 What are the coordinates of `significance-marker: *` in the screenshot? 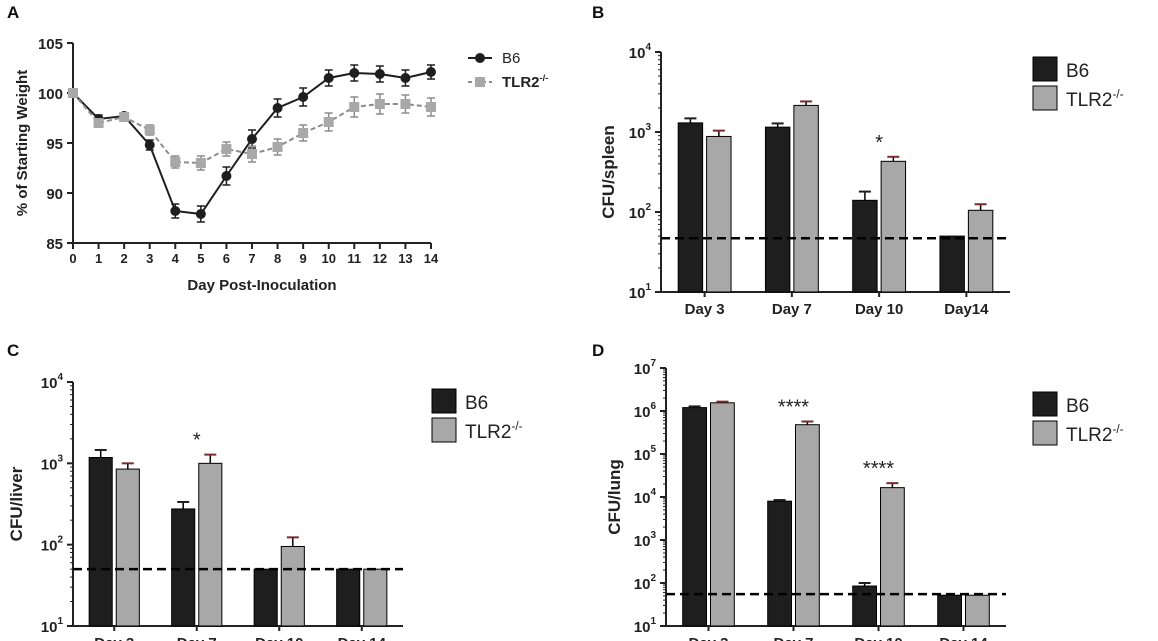 It's located at (197, 441).